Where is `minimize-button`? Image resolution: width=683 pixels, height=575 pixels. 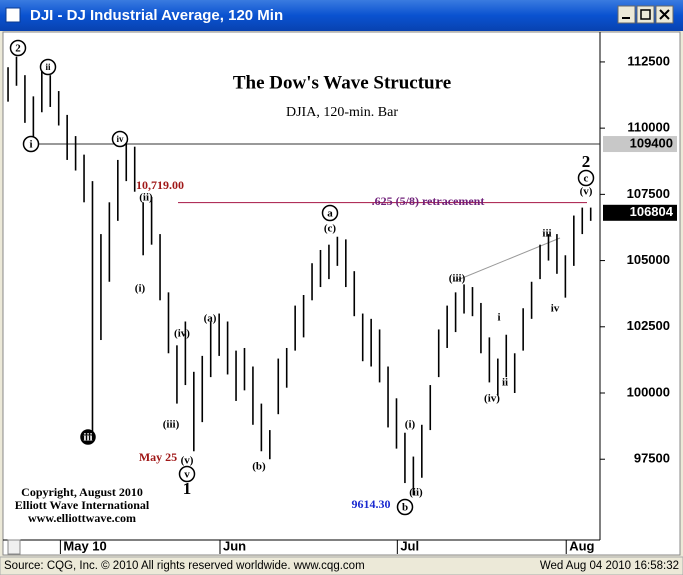 minimize-button is located at coordinates (626, 14).